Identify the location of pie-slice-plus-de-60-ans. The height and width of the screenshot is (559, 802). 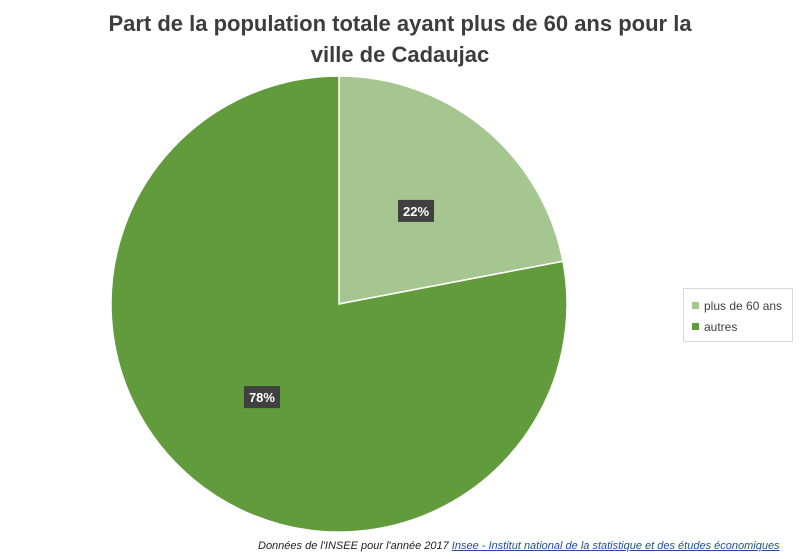
(451, 190).